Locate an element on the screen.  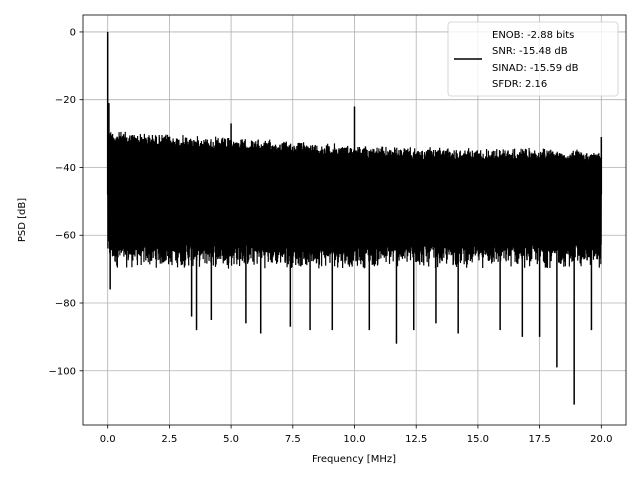
y-axis-label: PSD [dB] is located at coordinates (22, 220).